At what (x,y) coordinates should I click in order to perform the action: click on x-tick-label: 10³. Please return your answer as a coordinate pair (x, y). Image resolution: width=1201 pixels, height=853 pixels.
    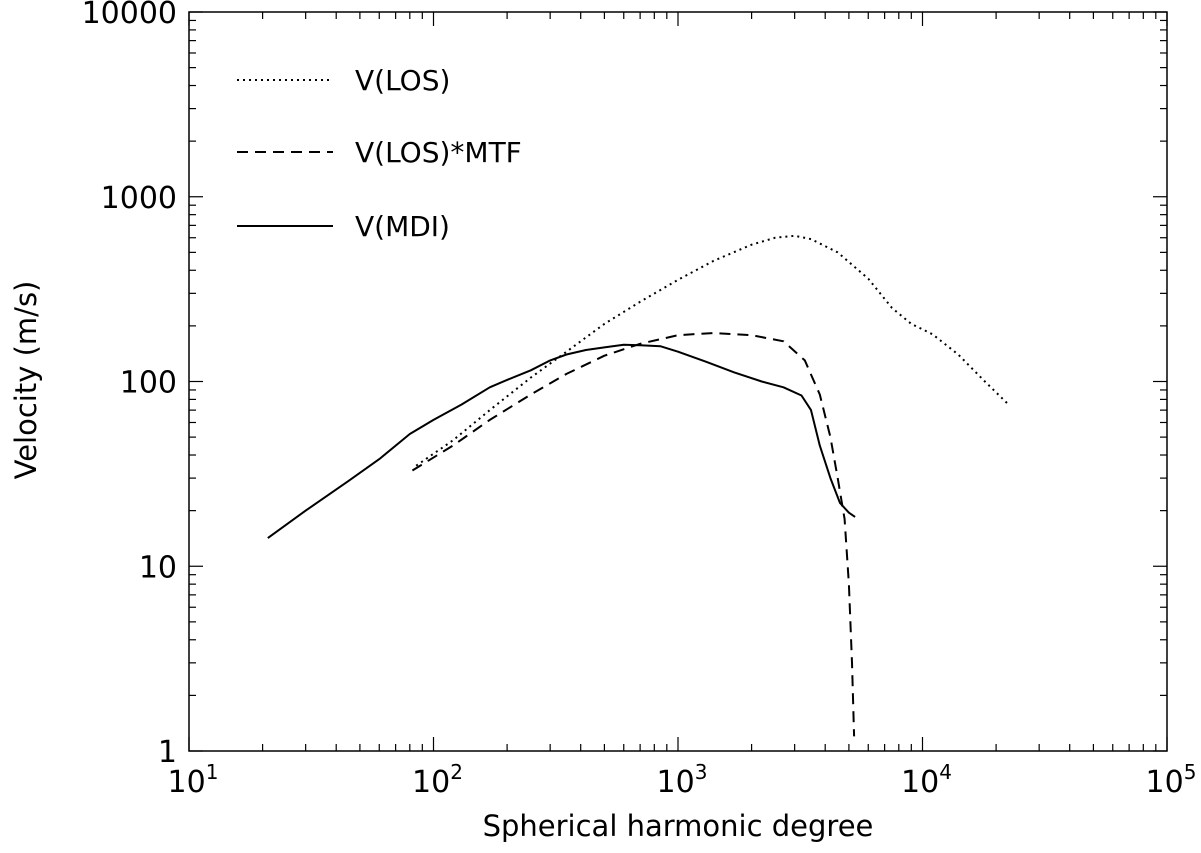
    Looking at the image, I should click on (682, 780).